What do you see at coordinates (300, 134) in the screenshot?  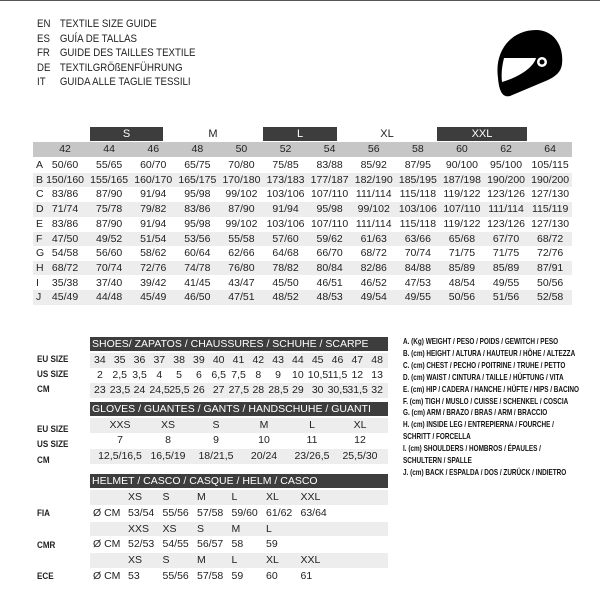 I see `size-group-l: L` at bounding box center [300, 134].